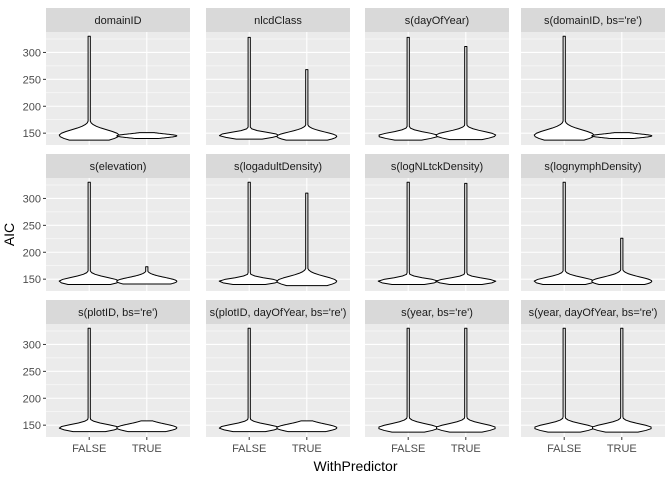  I want to click on facet-panel: s(plotID, dayOfYear, bs='re') FALSE TRUE, so click(278, 377).